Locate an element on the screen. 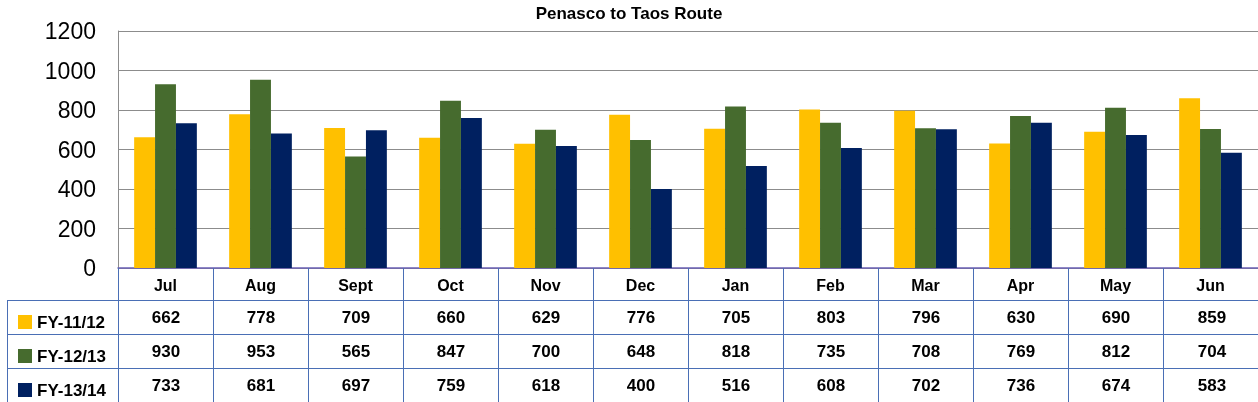  data-label: 818 is located at coordinates (736, 351).